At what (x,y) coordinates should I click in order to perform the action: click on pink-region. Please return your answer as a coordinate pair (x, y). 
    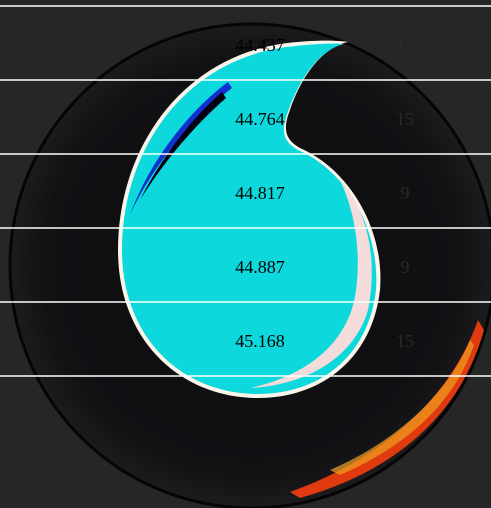
    Looking at the image, I should click on (311, 284).